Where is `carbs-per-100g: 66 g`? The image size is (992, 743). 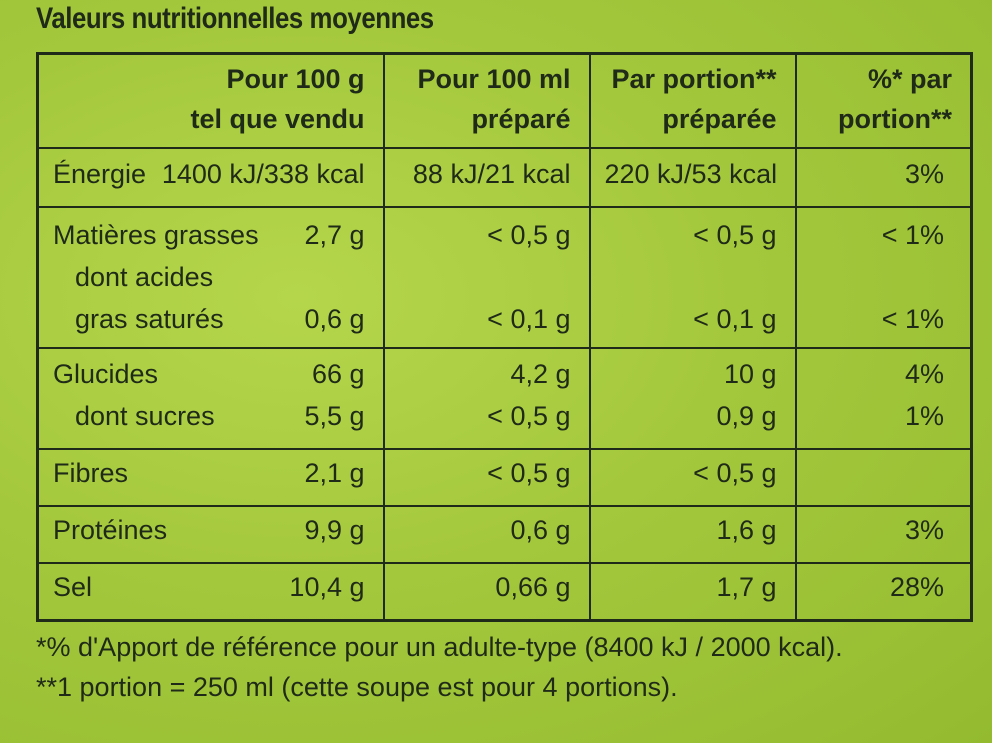
carbs-per-100g: 66 g is located at coordinates (338, 374).